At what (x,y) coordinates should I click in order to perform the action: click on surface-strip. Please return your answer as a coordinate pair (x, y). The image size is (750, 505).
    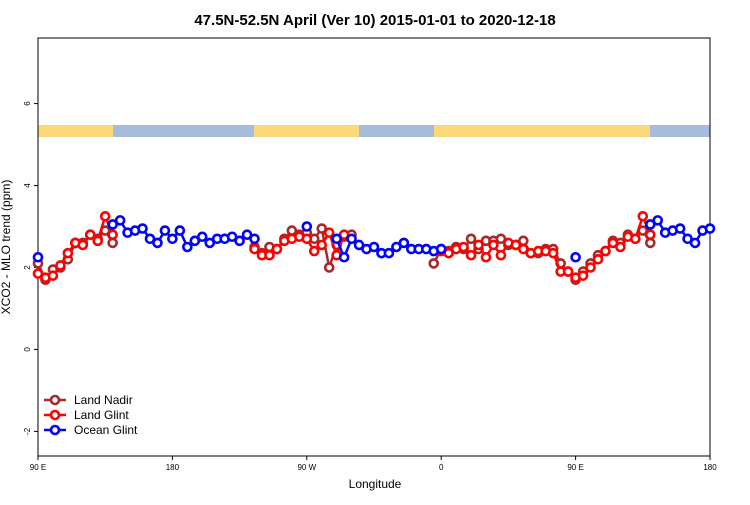
    Looking at the image, I should click on (374, 131).